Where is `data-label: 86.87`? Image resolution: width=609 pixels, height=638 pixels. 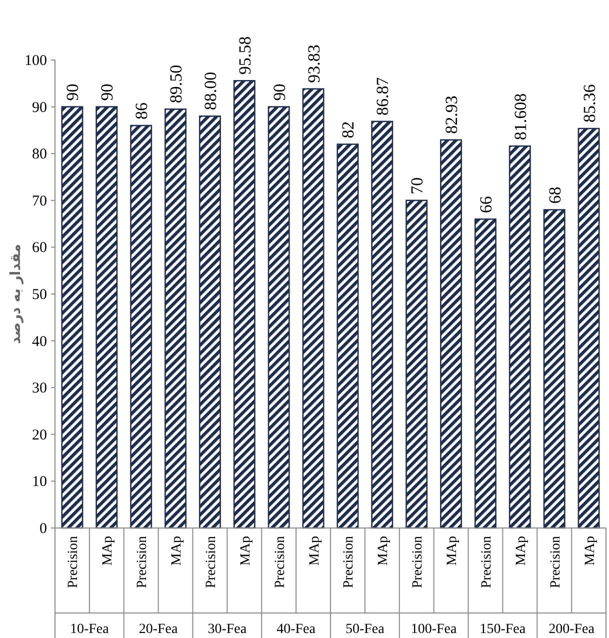
data-label: 86.87 is located at coordinates (382, 96).